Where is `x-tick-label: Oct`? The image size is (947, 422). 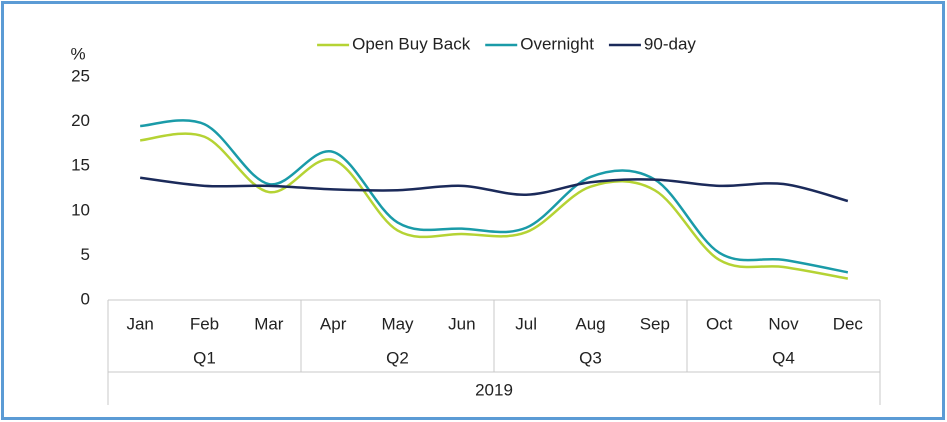 x-tick-label: Oct is located at coordinates (719, 323).